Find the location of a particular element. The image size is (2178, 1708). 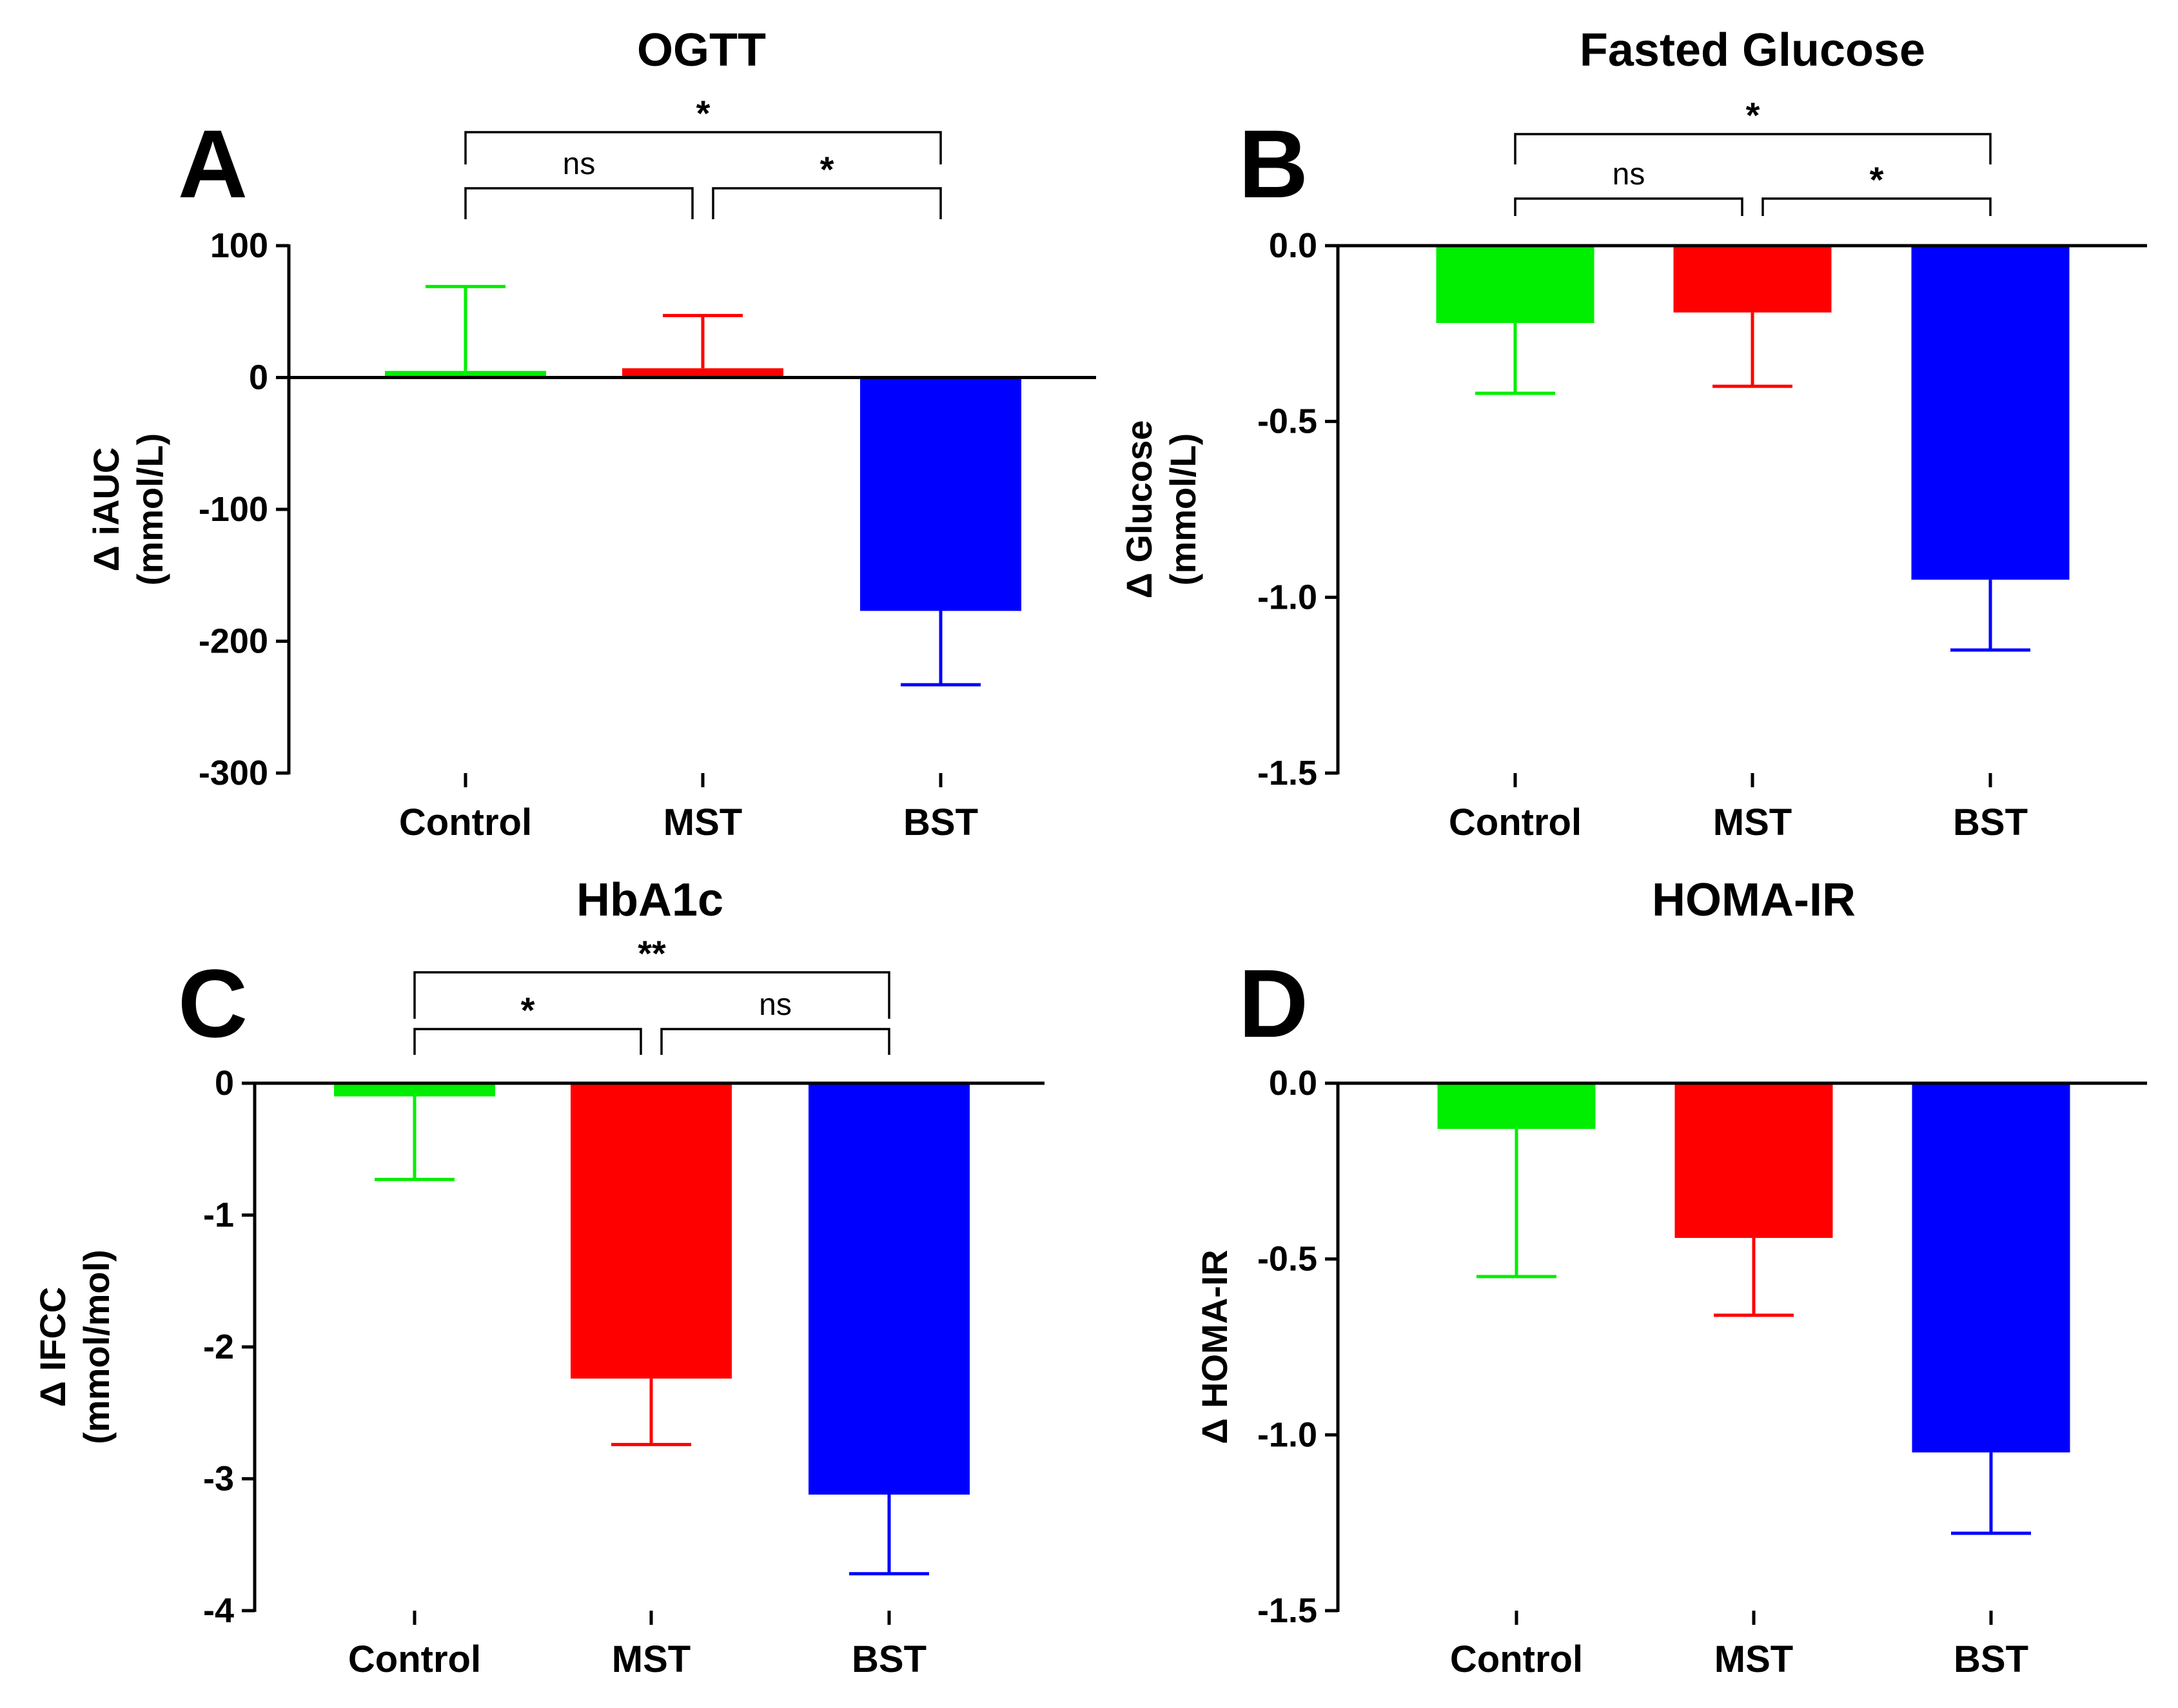

y-tick-label: 100 is located at coordinates (239, 246).